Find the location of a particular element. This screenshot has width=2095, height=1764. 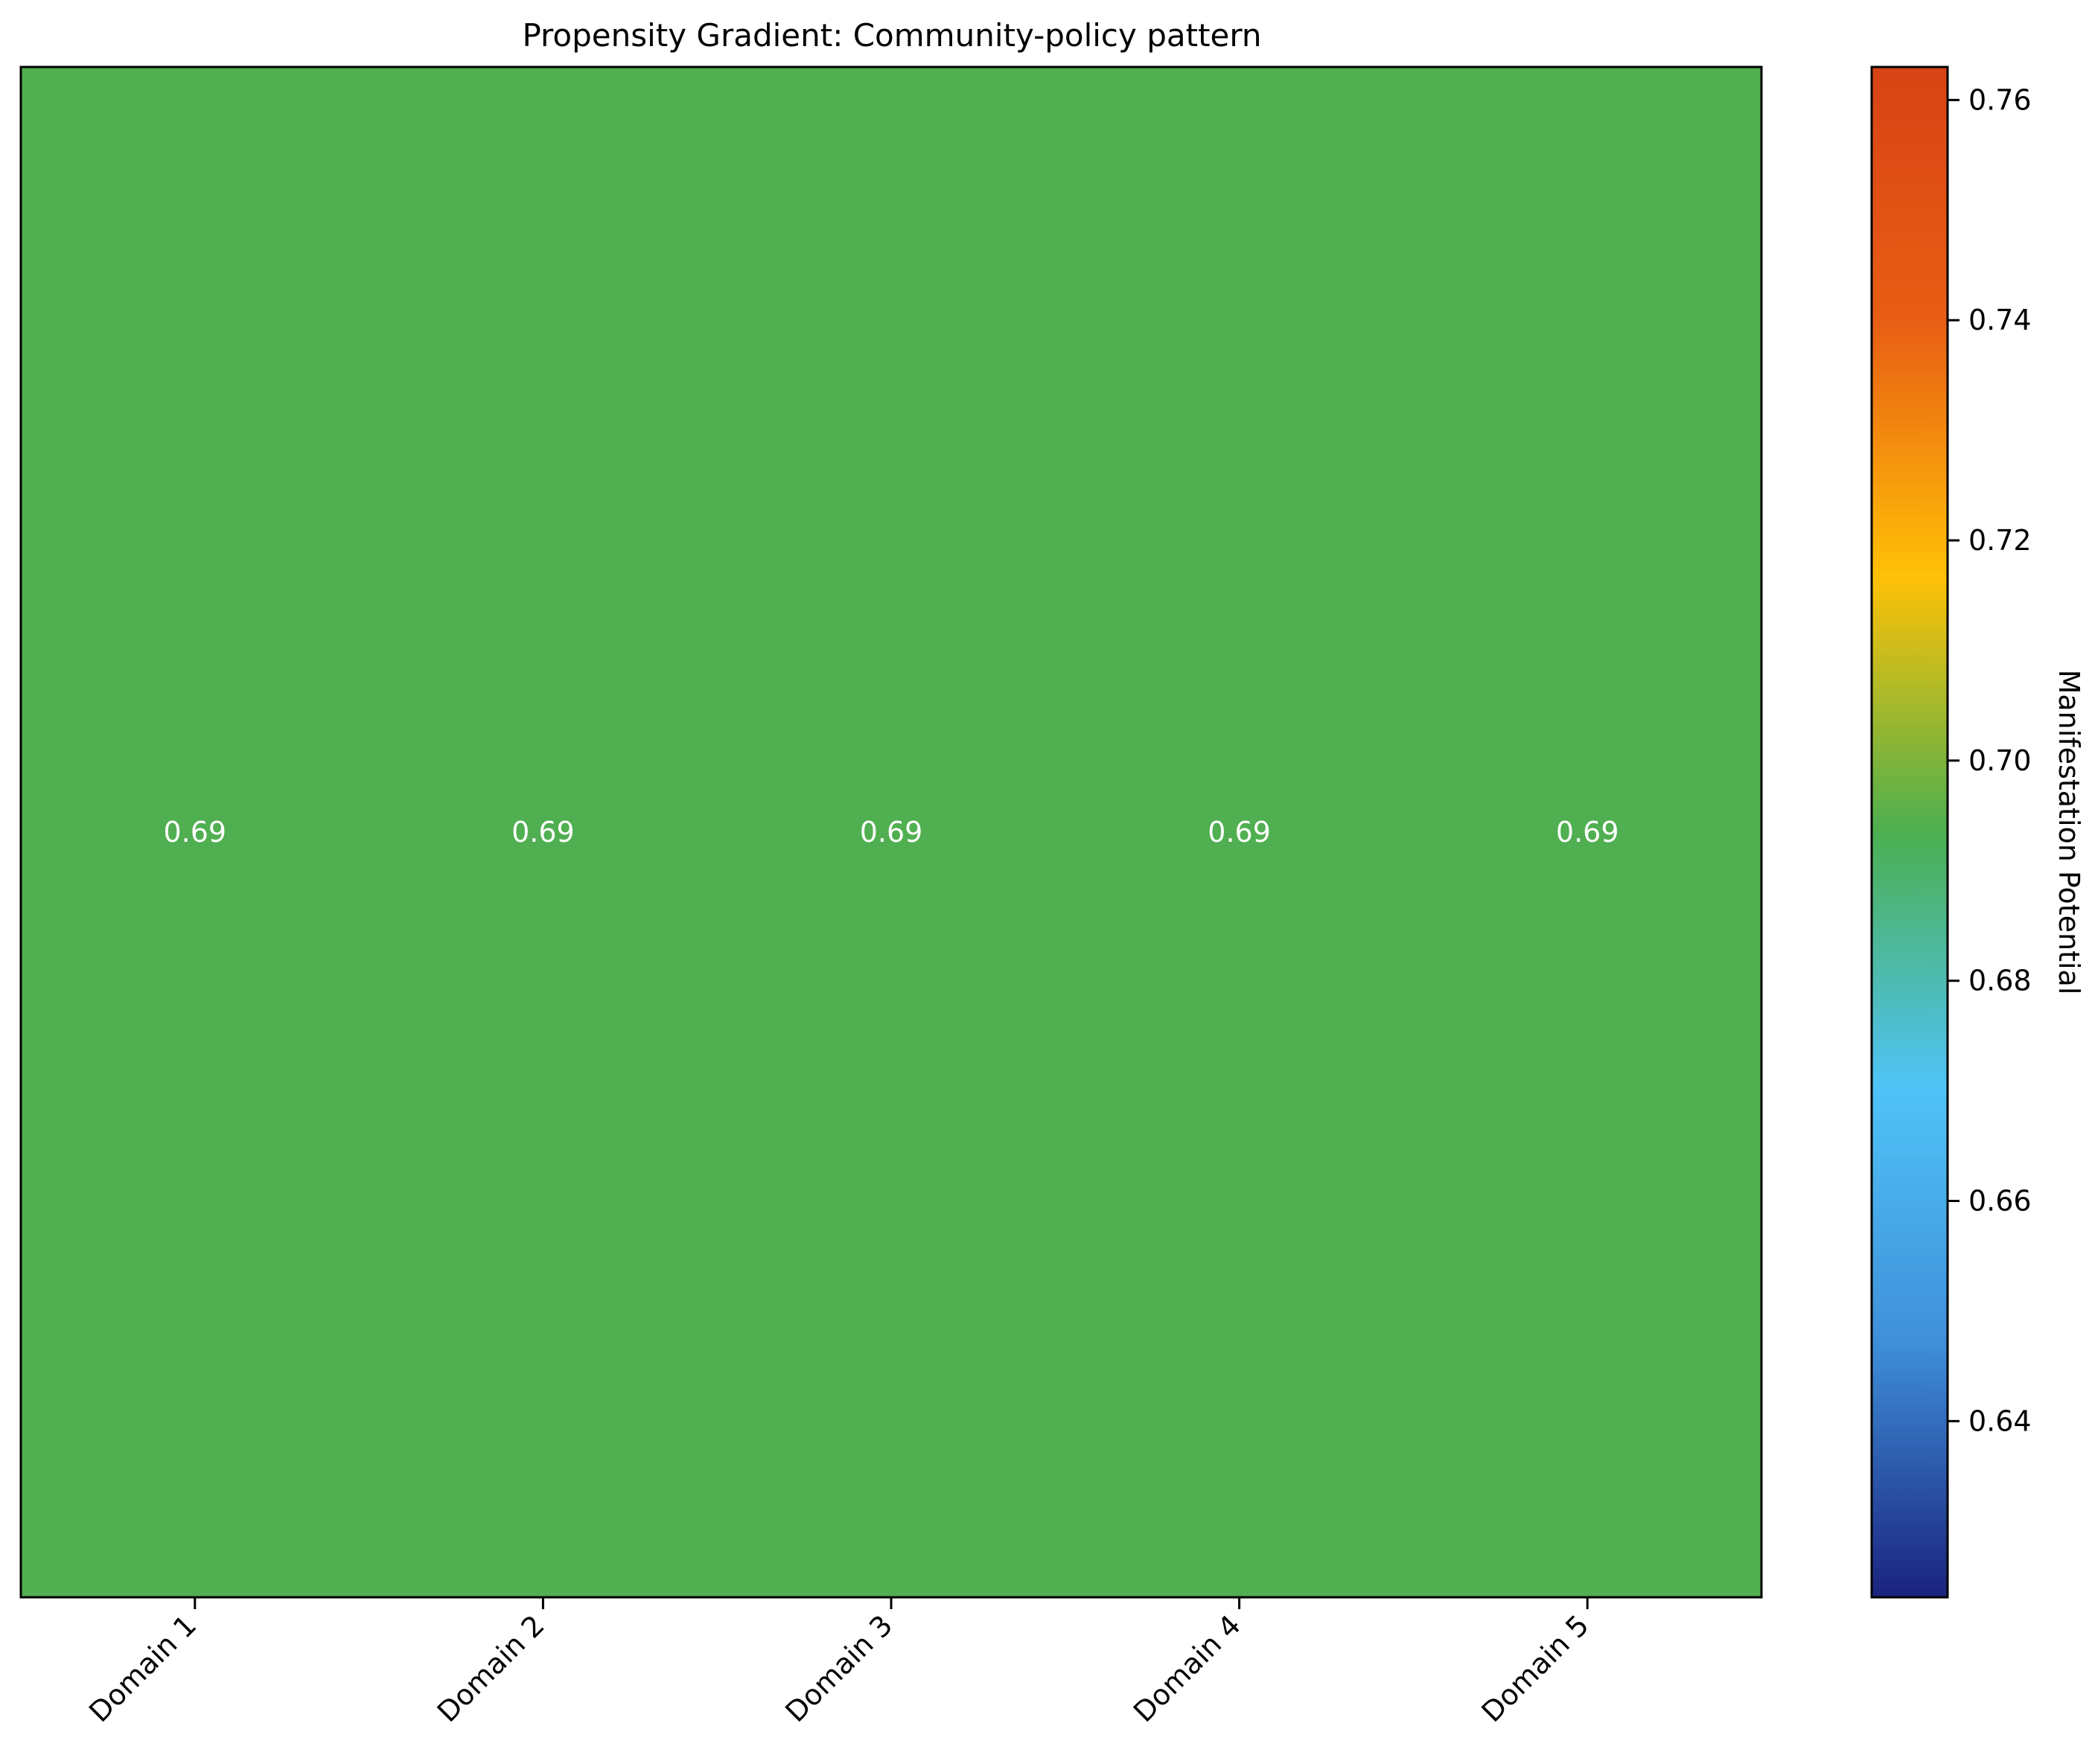

x-tick-label: Domain 1 is located at coordinates (143, 1668).